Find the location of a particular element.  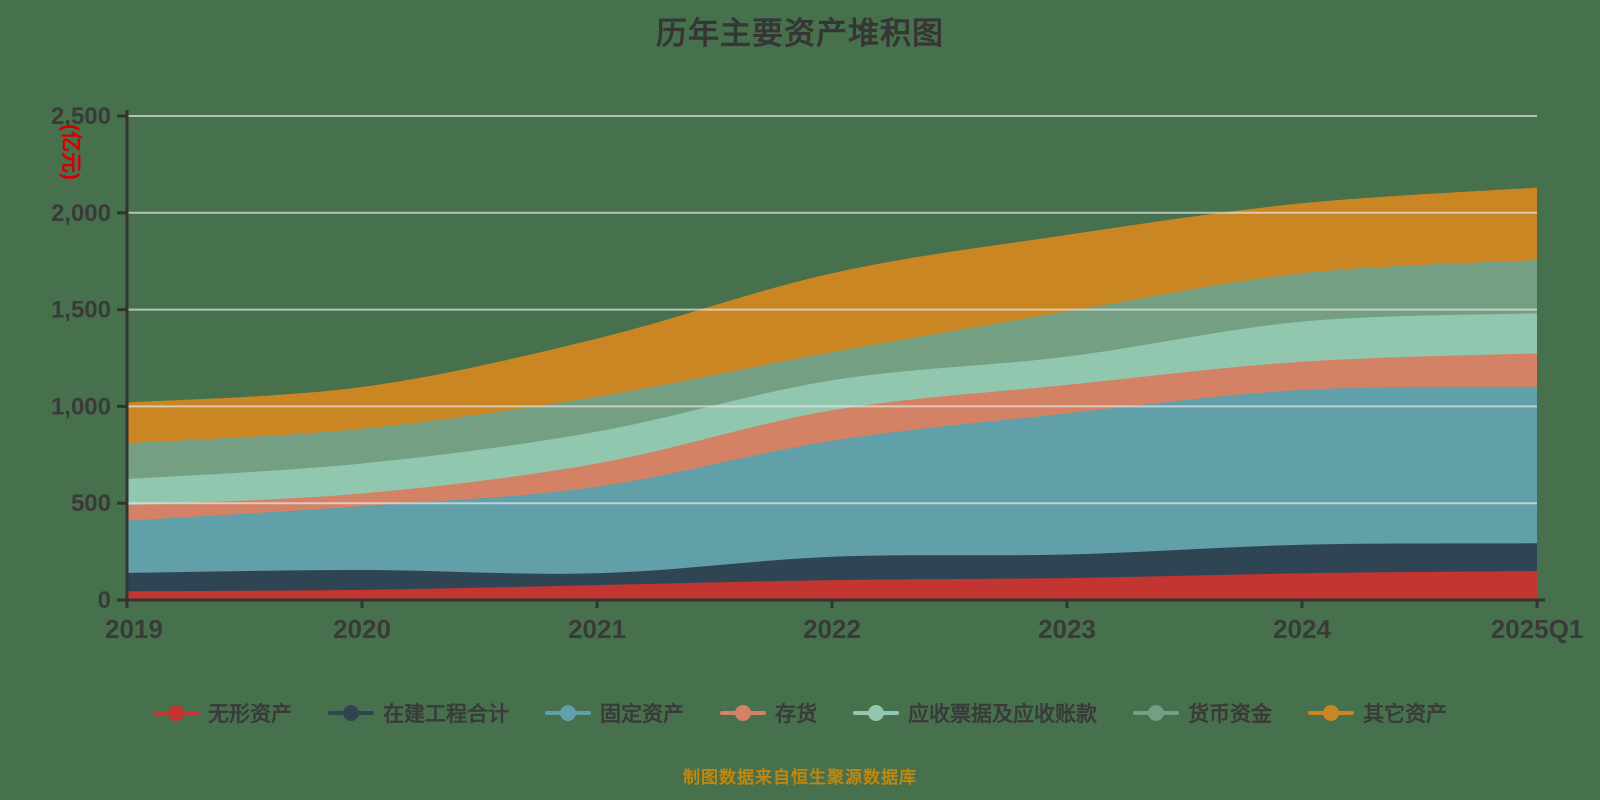

x-tick-label: 2022 is located at coordinates (832, 629).